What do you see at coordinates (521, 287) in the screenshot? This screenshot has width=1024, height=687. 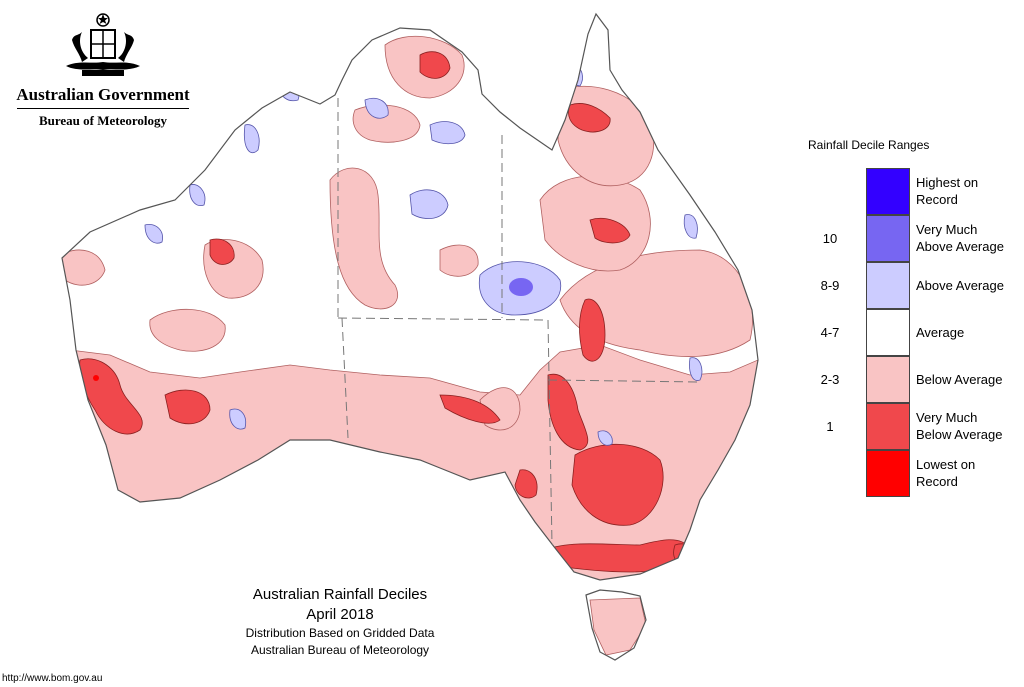 I see `very-much-above-average-regions` at bounding box center [521, 287].